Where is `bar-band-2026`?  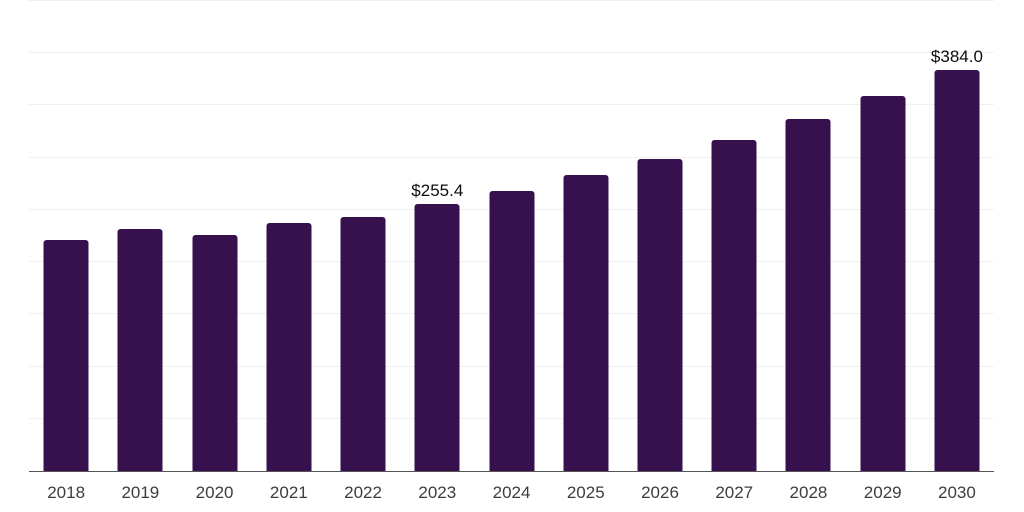
bar-band-2026 is located at coordinates (660, 236).